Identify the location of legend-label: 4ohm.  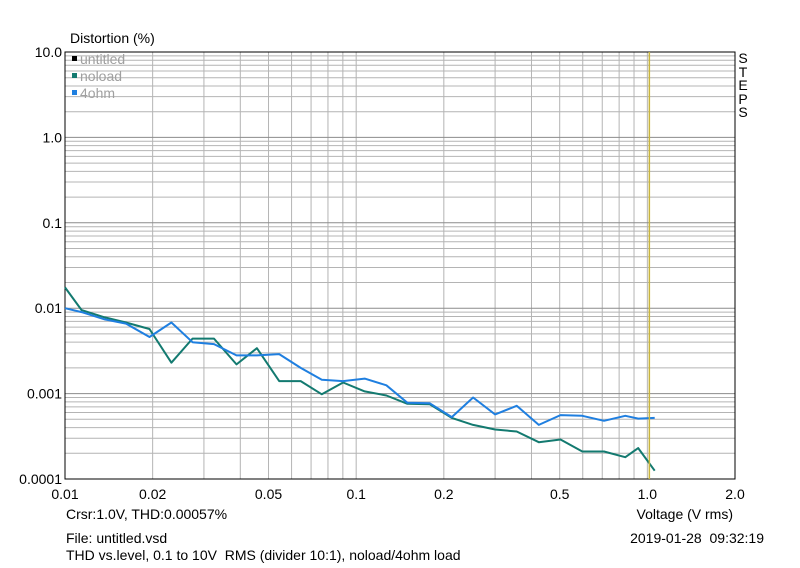
(97, 93).